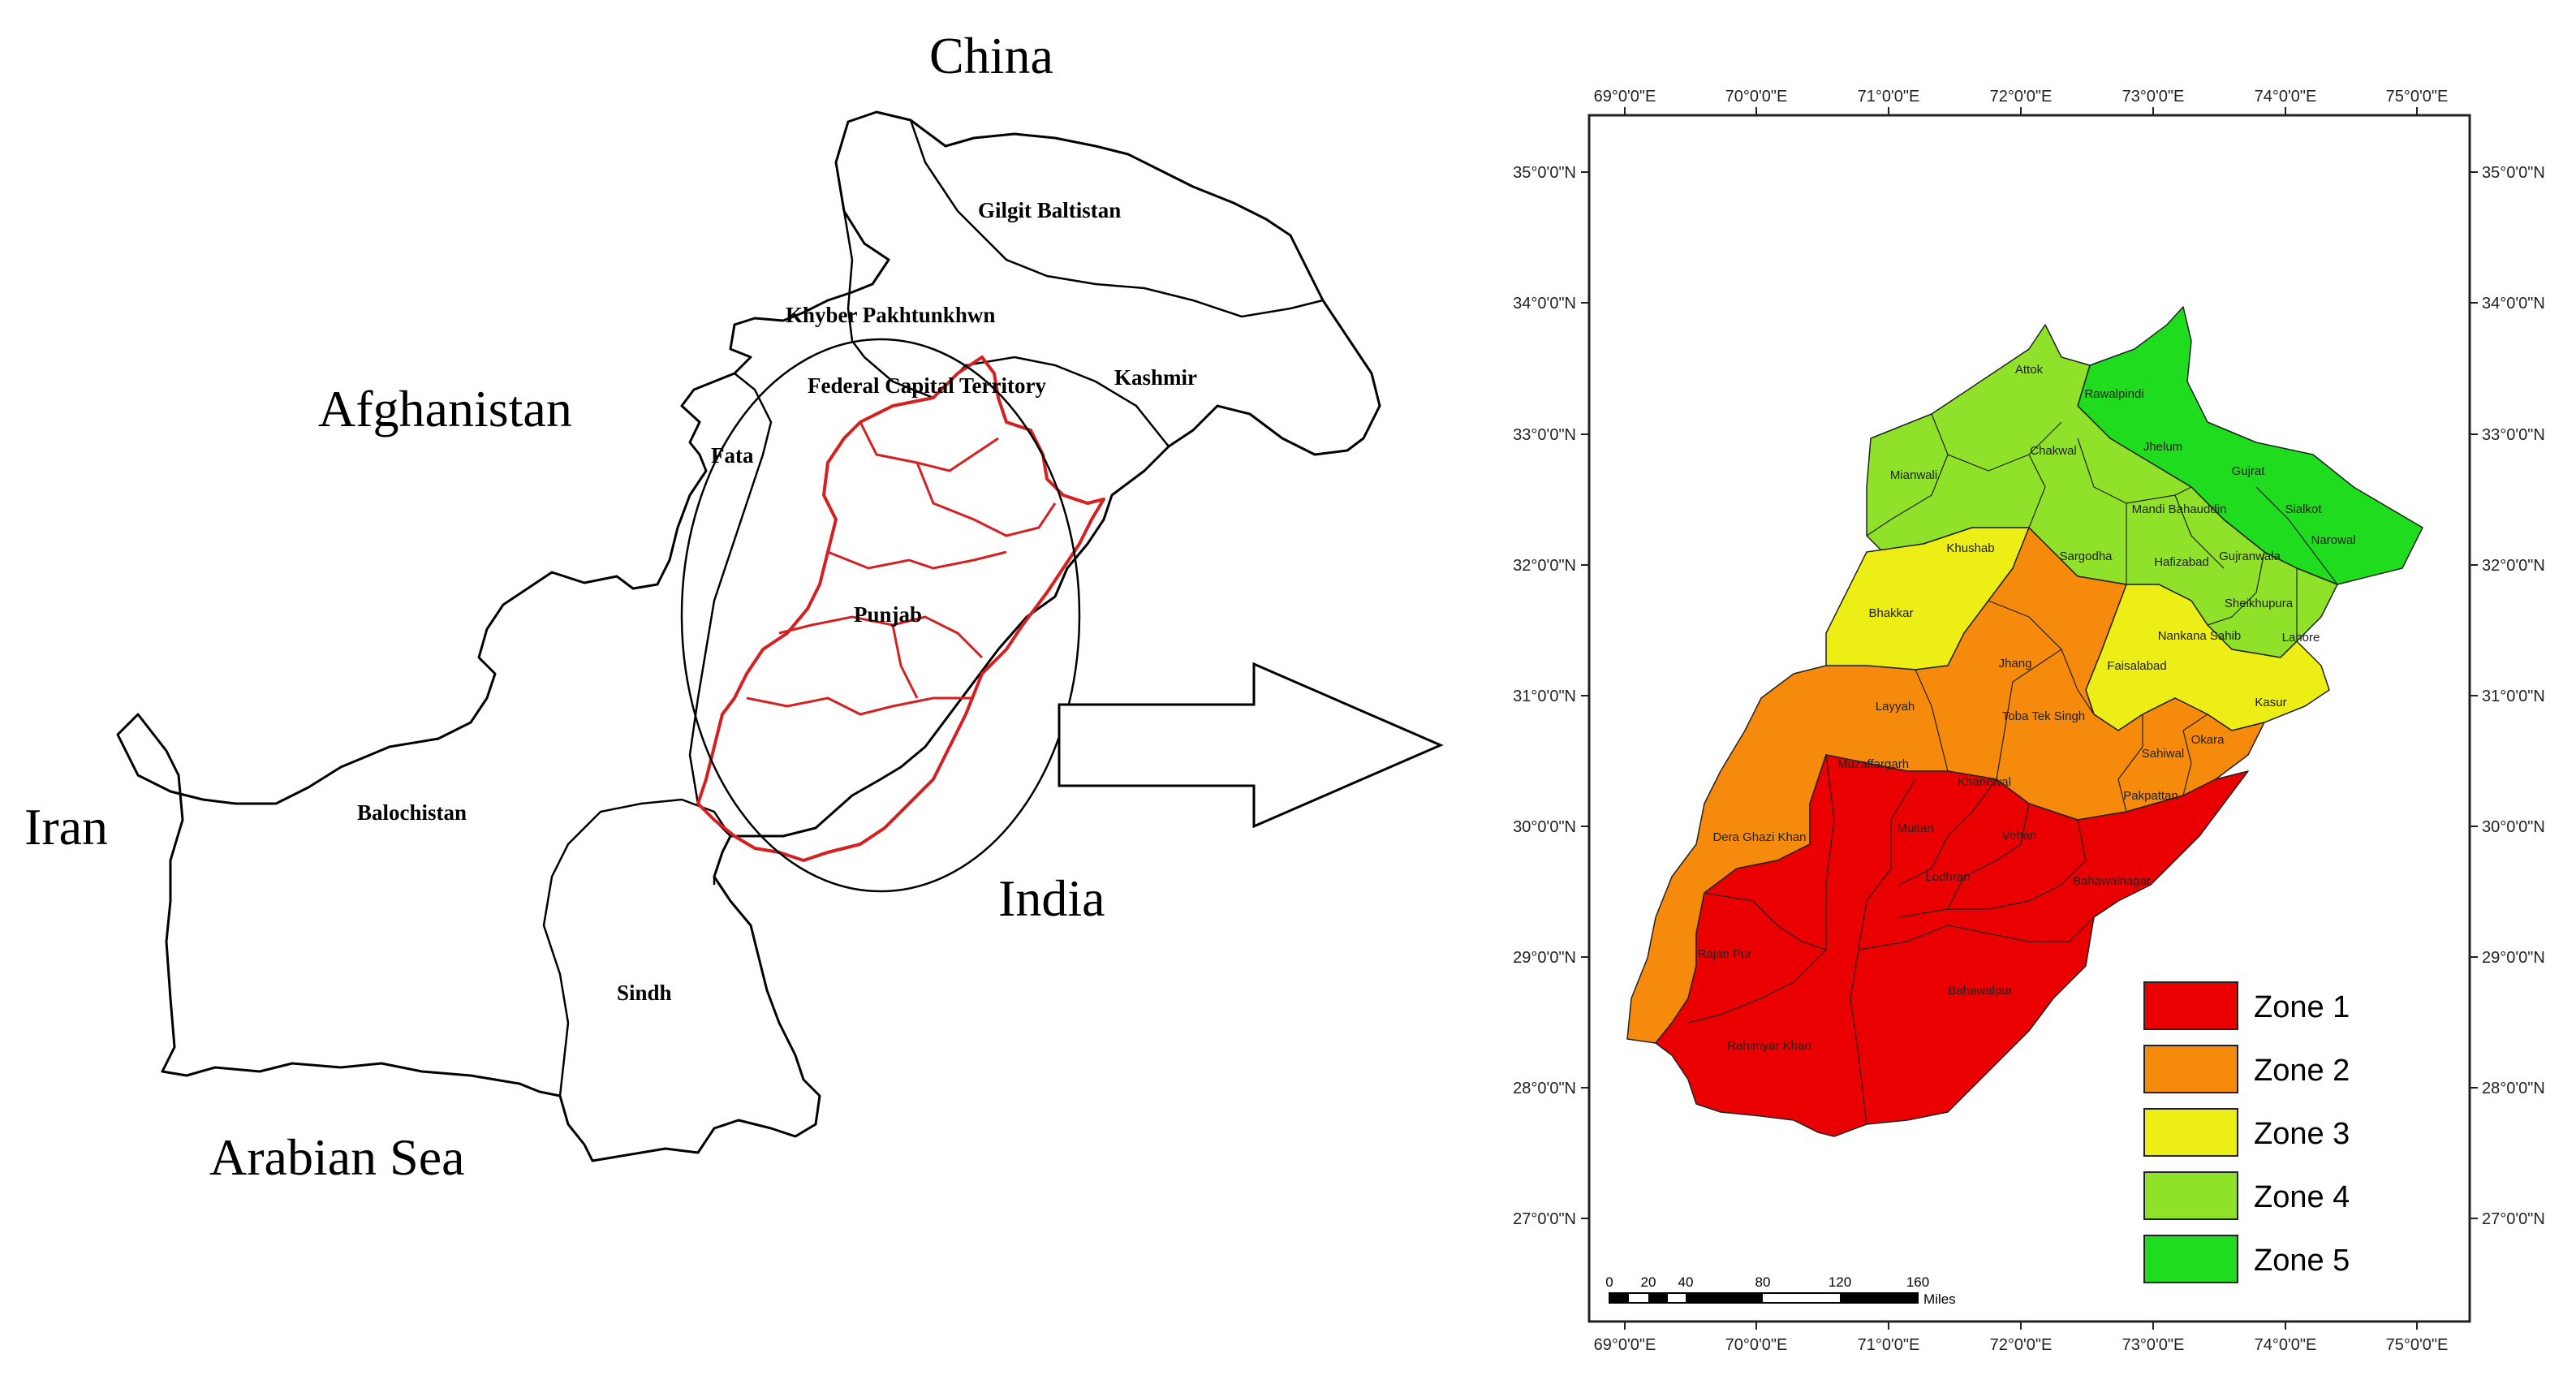 The image size is (2576, 1384). I want to click on district-label: Muzaffargarh, so click(1873, 764).